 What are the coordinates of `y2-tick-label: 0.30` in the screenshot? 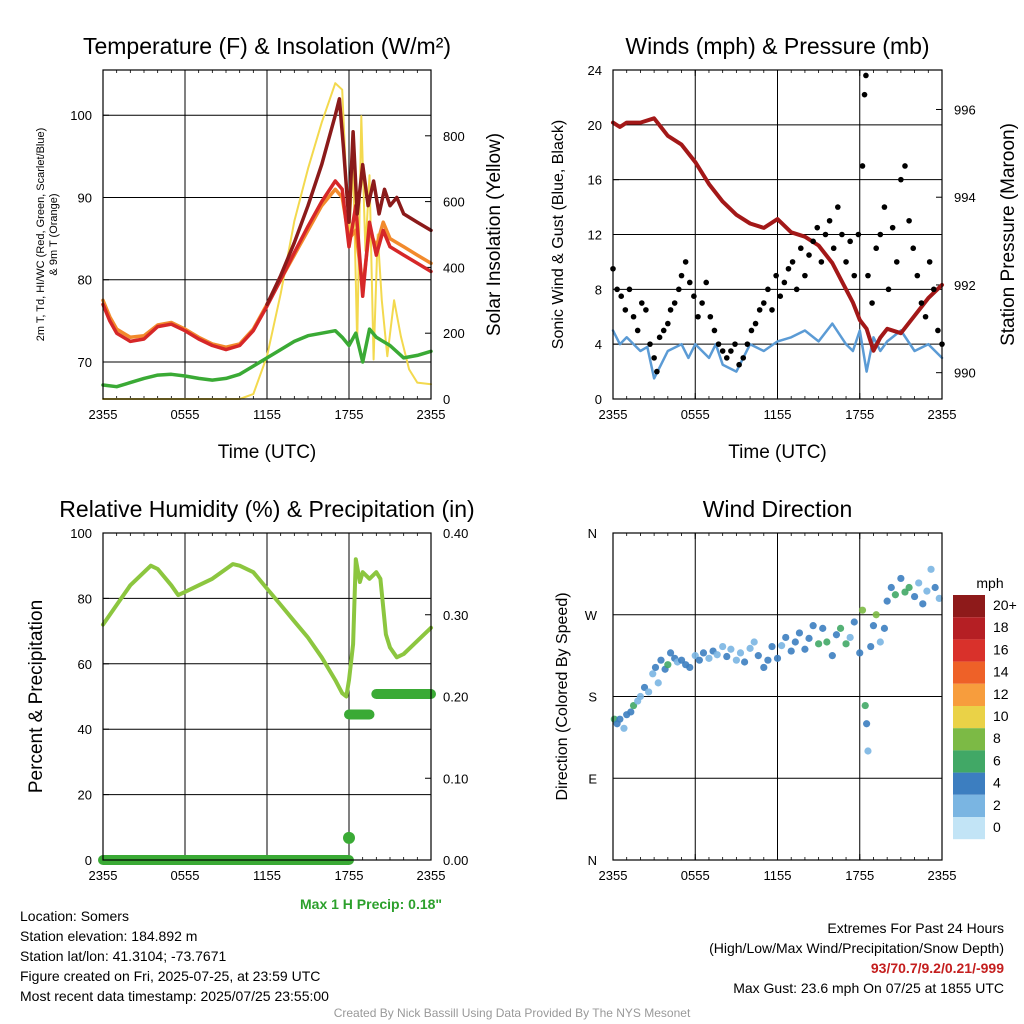 It's located at (455, 615).